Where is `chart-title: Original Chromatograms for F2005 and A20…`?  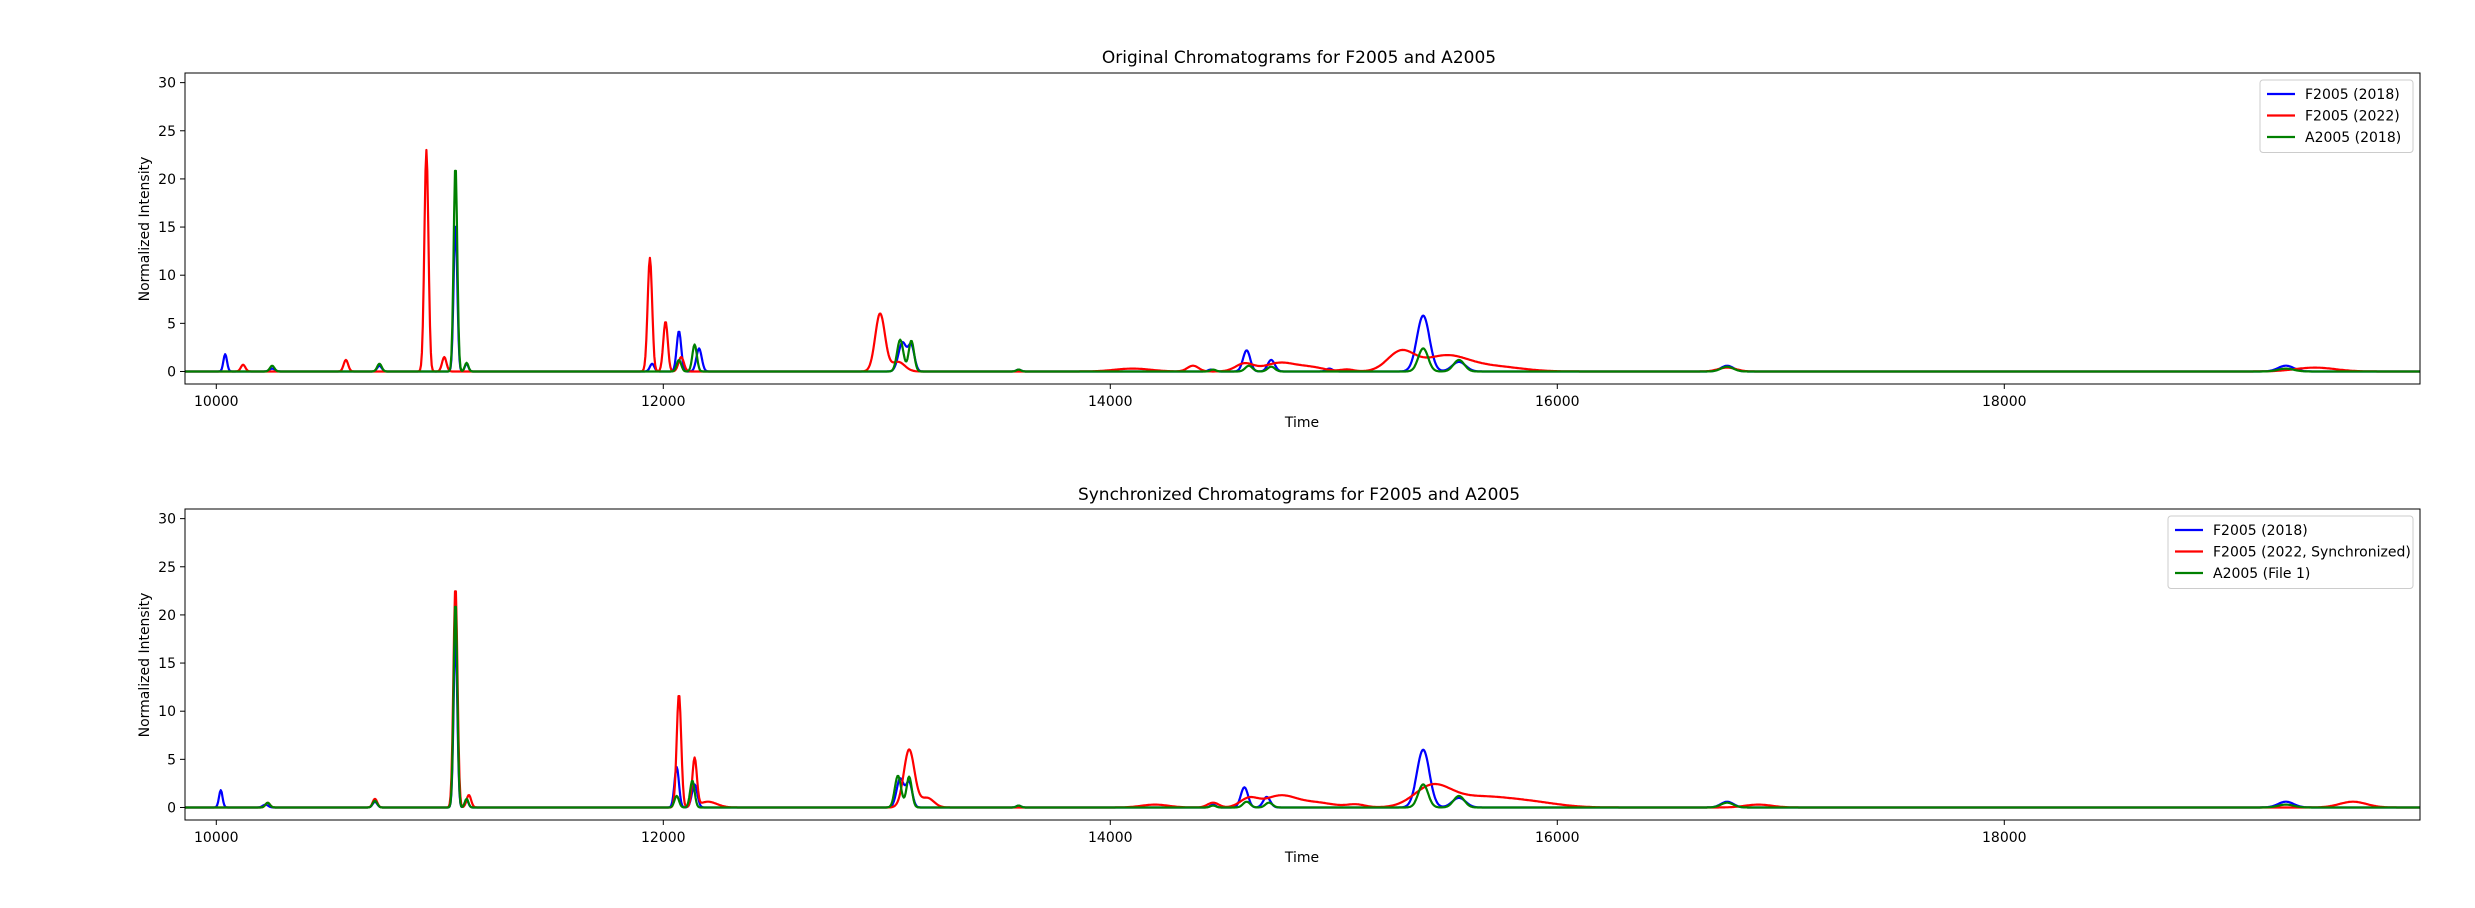
chart-title: Original Chromatograms for F2005 and A20… is located at coordinates (1299, 58).